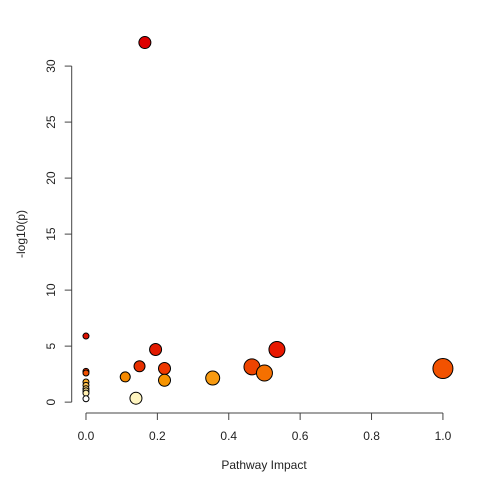 The height and width of the screenshot is (500, 500). What do you see at coordinates (51, 178) in the screenshot?
I see `y-tick-label: 20` at bounding box center [51, 178].